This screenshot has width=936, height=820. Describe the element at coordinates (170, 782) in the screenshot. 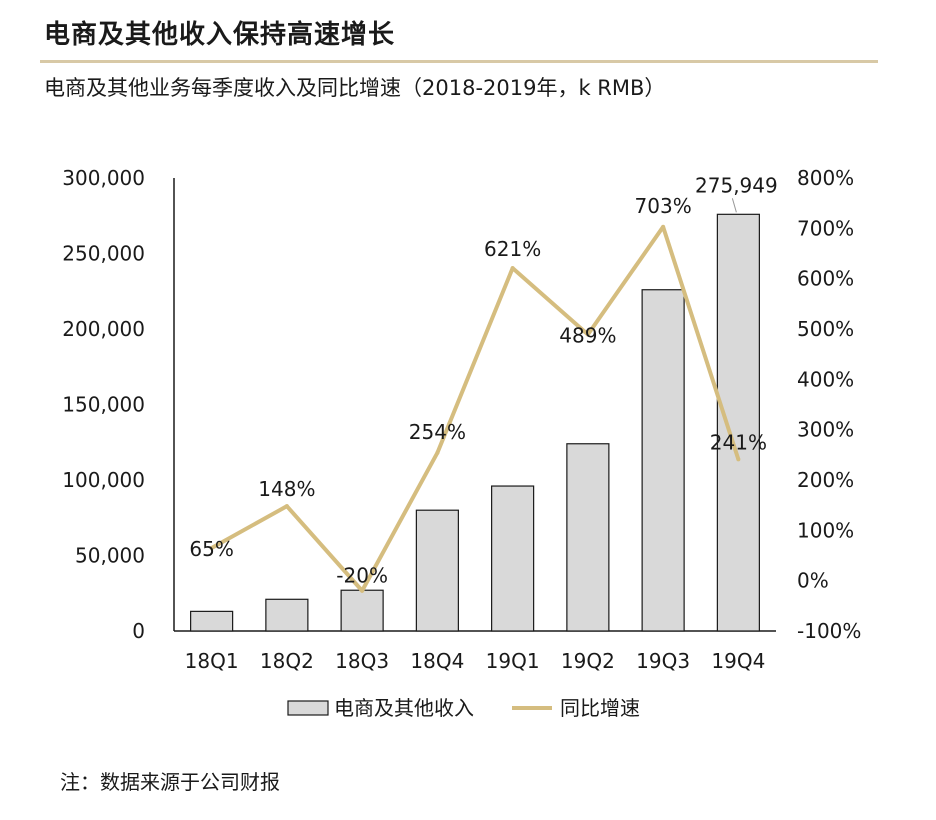

I see `source-note: 注：数据来源于公司财报` at that location.